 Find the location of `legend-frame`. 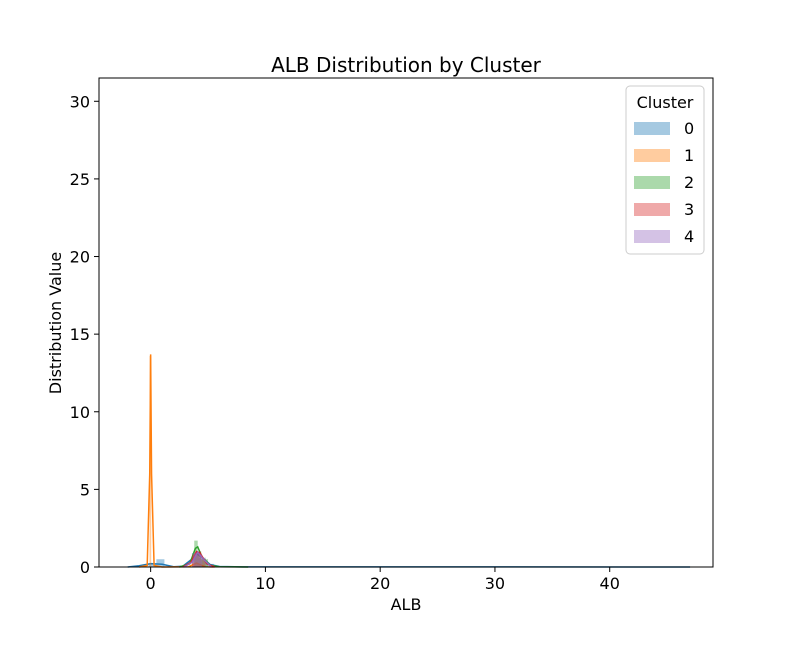

legend-frame is located at coordinates (665, 170).